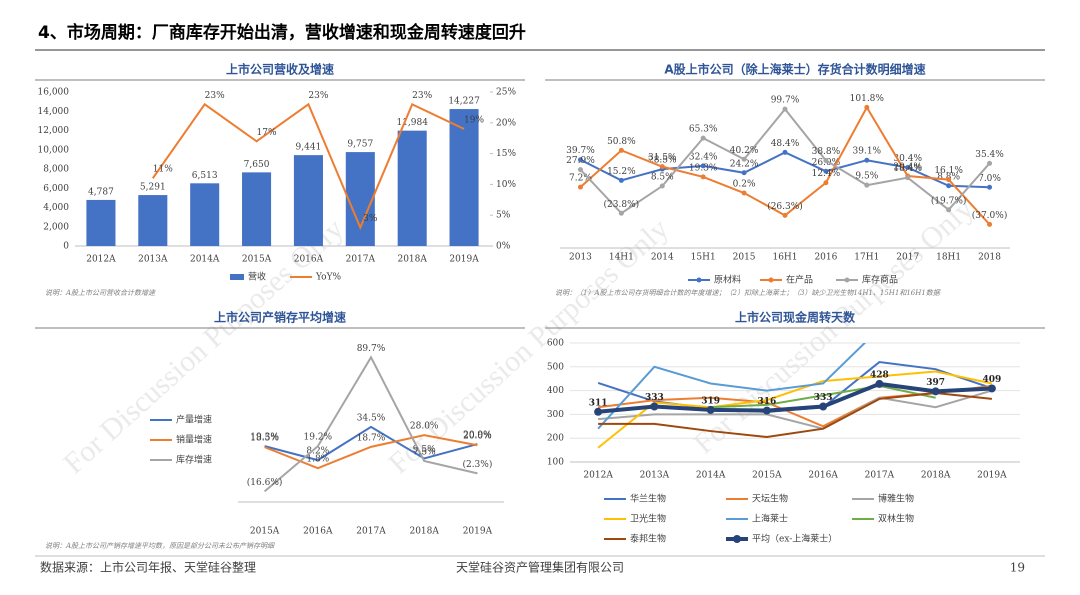 The height and width of the screenshot is (595, 1080). What do you see at coordinates (555, 344) in the screenshot?
I see `y-tick-label: 600` at bounding box center [555, 344].